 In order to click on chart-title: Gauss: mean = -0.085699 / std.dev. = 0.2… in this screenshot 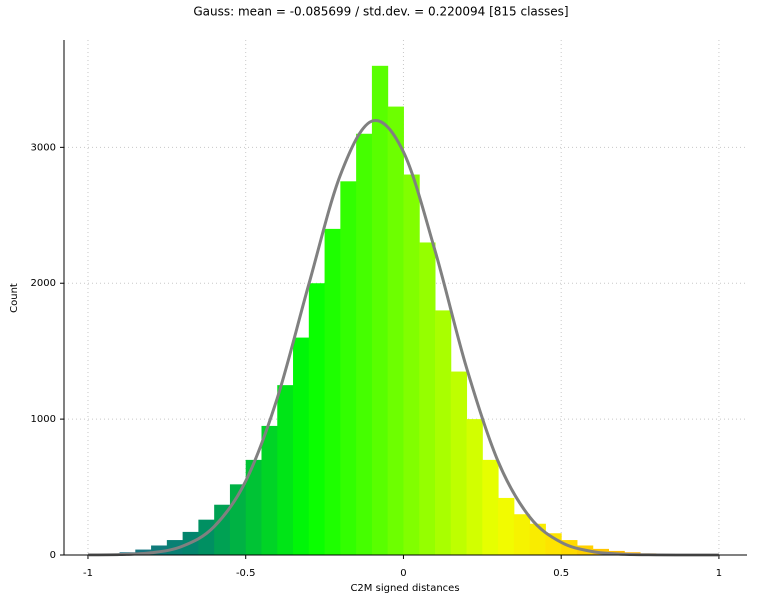, I will do `click(380, 12)`.